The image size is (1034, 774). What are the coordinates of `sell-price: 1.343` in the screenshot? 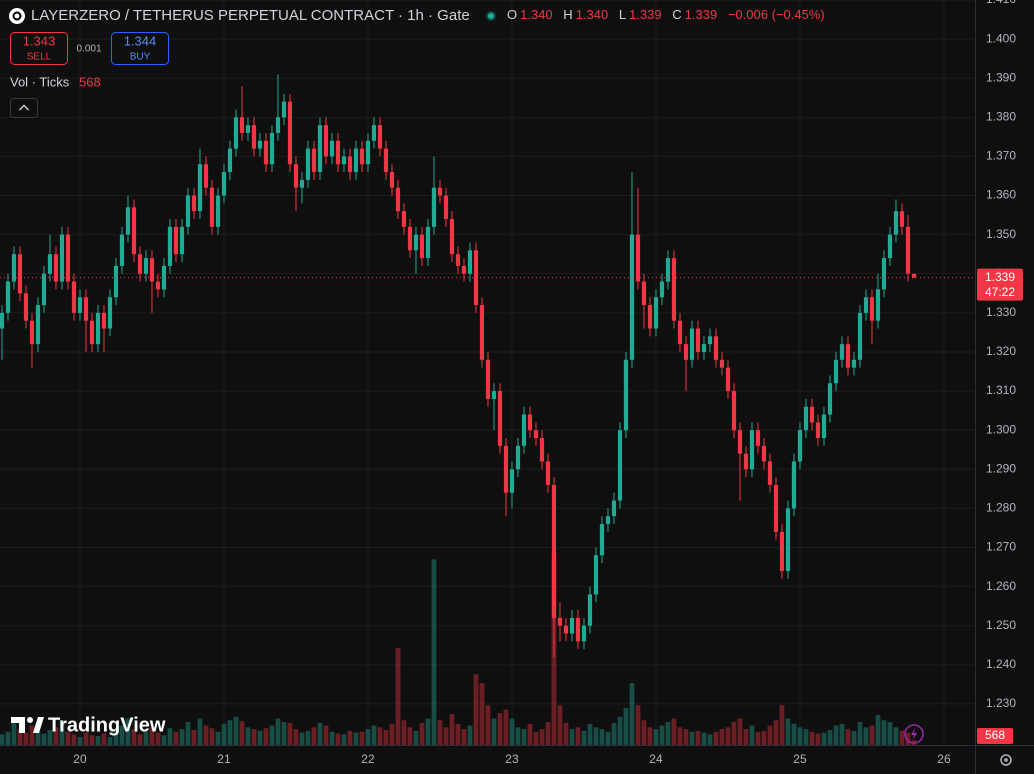 It's located at (39, 40).